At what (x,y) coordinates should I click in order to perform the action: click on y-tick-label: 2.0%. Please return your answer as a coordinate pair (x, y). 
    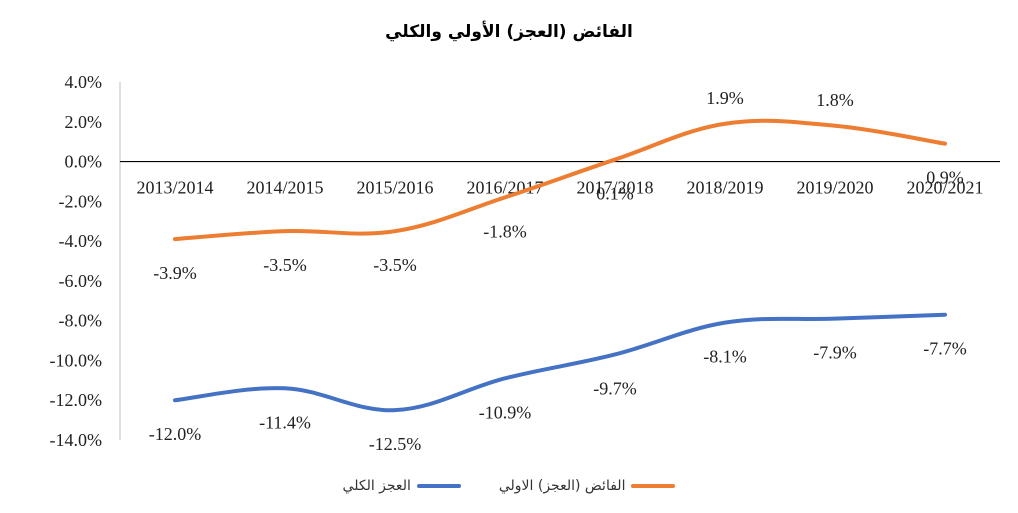
    Looking at the image, I should click on (84, 122).